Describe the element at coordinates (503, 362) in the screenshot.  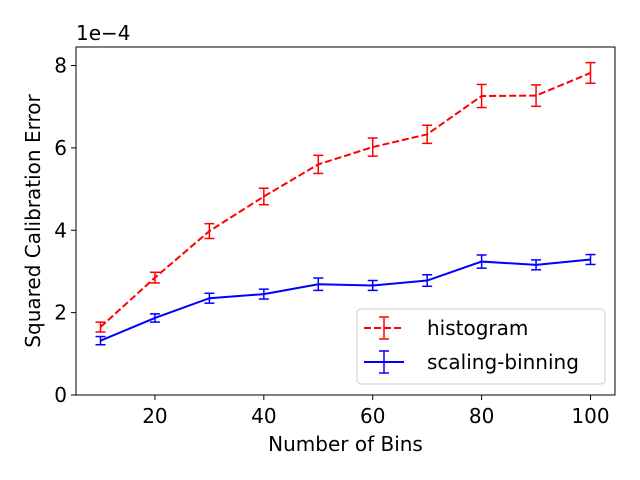
I see `legend-label: scaling-binning` at that location.